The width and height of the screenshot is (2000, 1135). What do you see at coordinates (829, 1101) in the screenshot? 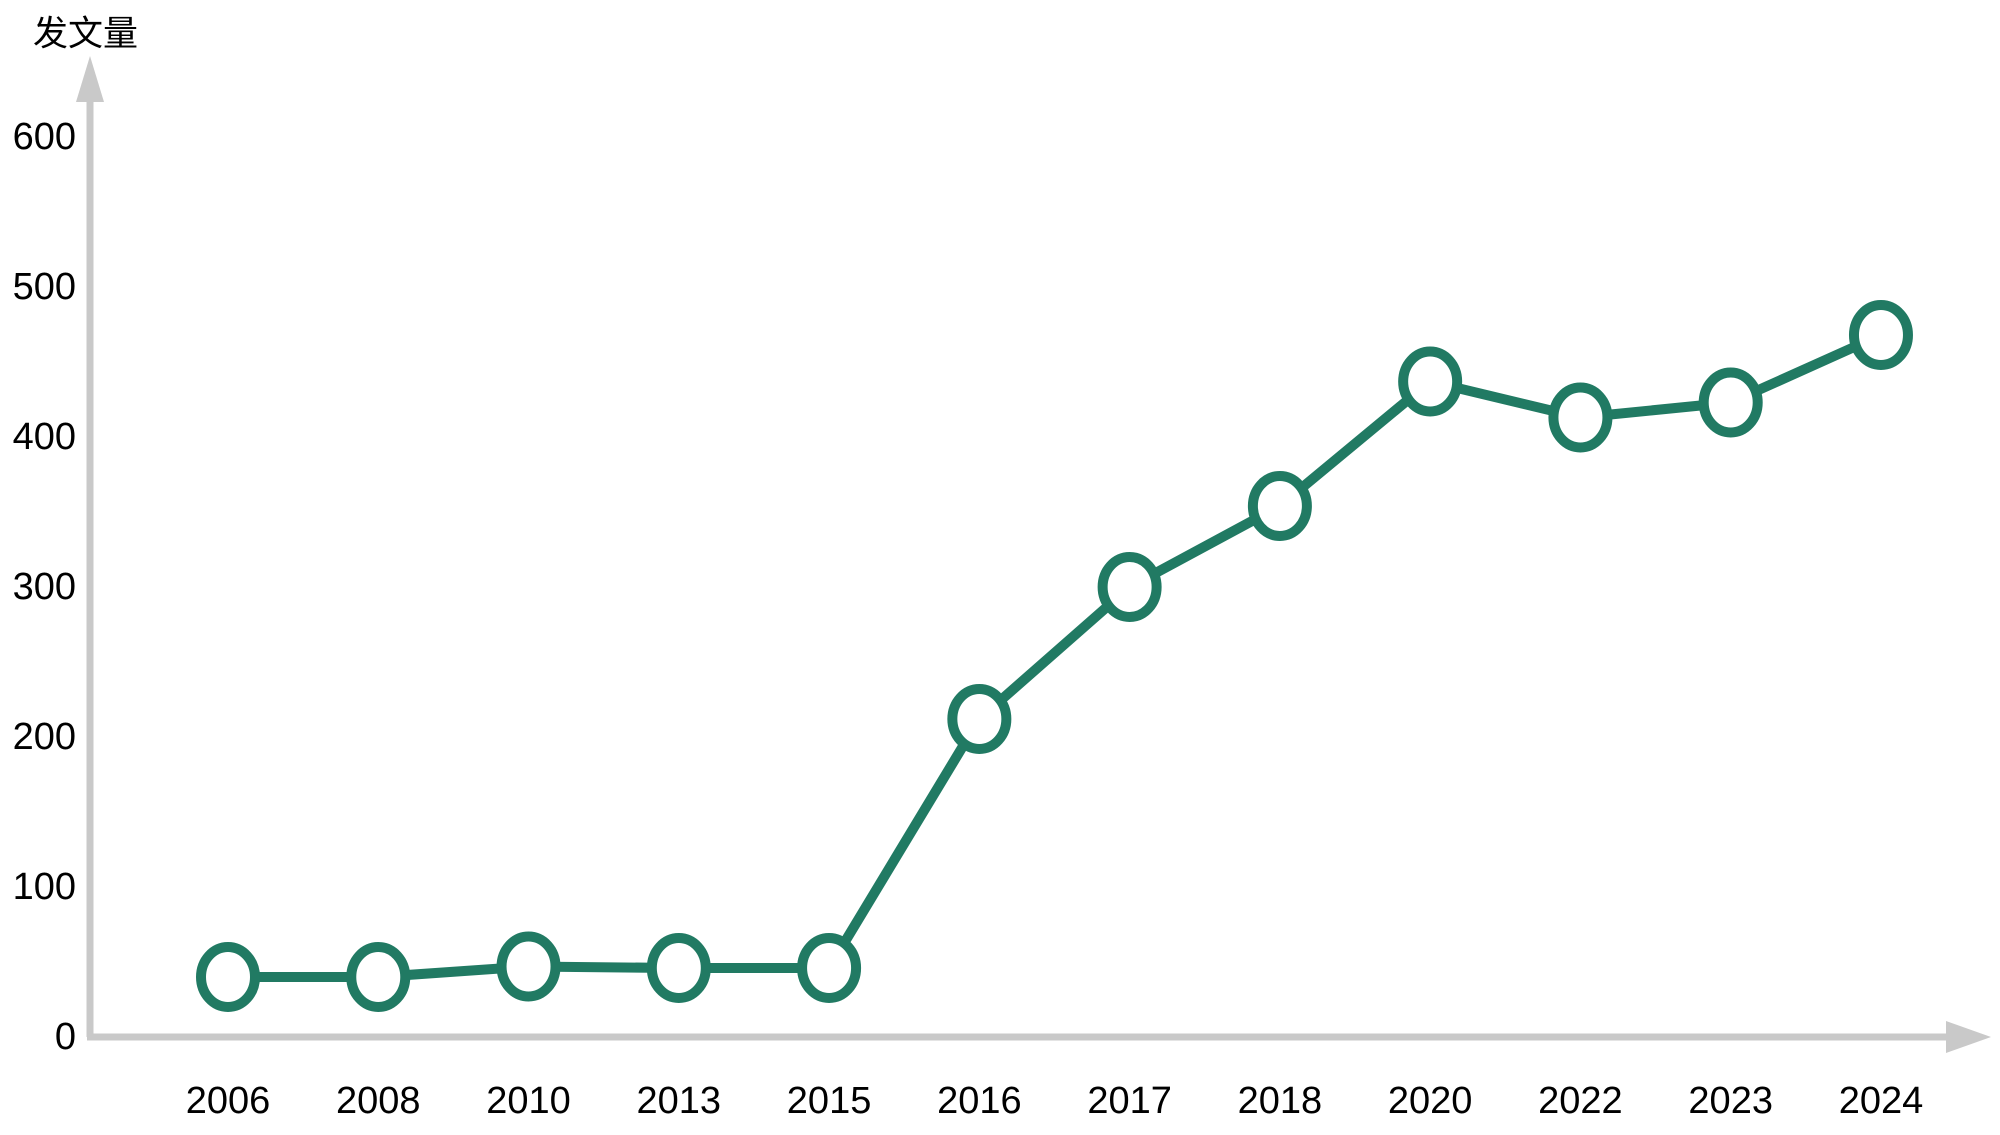
I see `x-tick-label: 2015` at bounding box center [829, 1101].